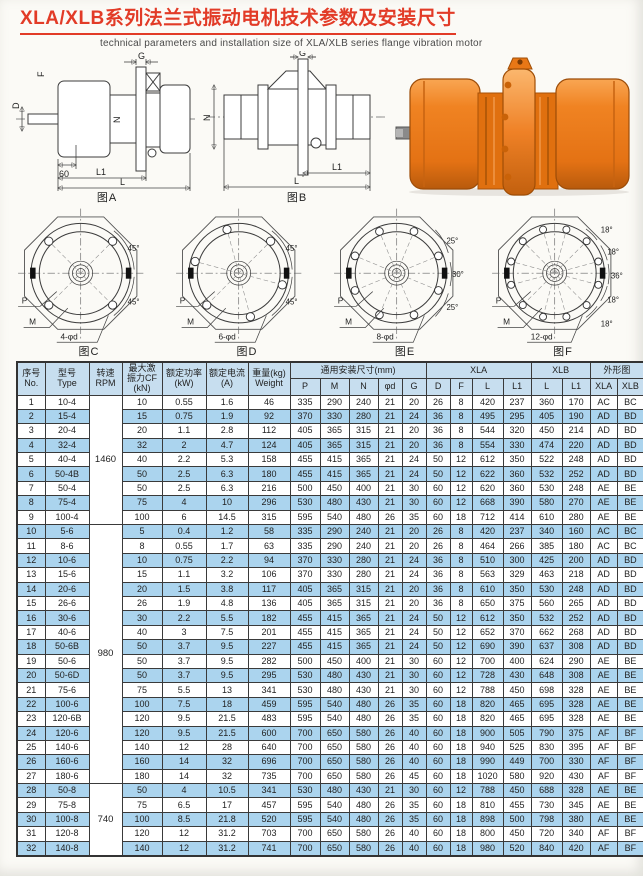 This screenshot has height=876, width=643. Describe the element at coordinates (546, 747) in the screenshot. I see `cell: 830` at that location.